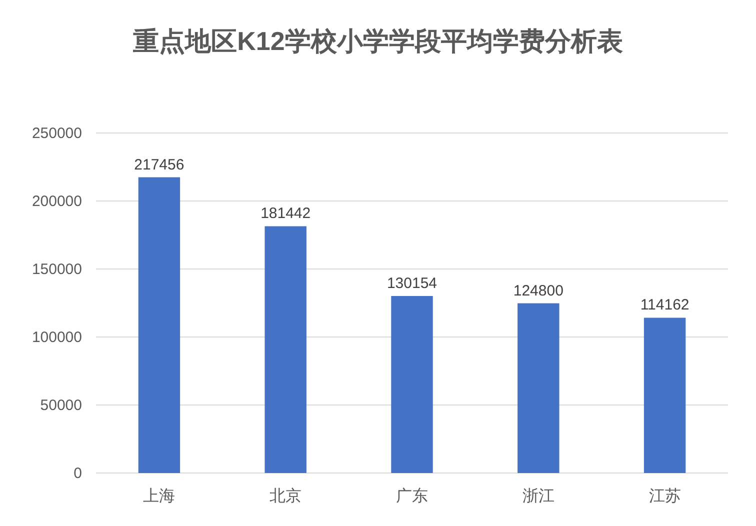 The height and width of the screenshot is (526, 756). What do you see at coordinates (665, 305) in the screenshot?
I see `data-label: 114162` at bounding box center [665, 305].